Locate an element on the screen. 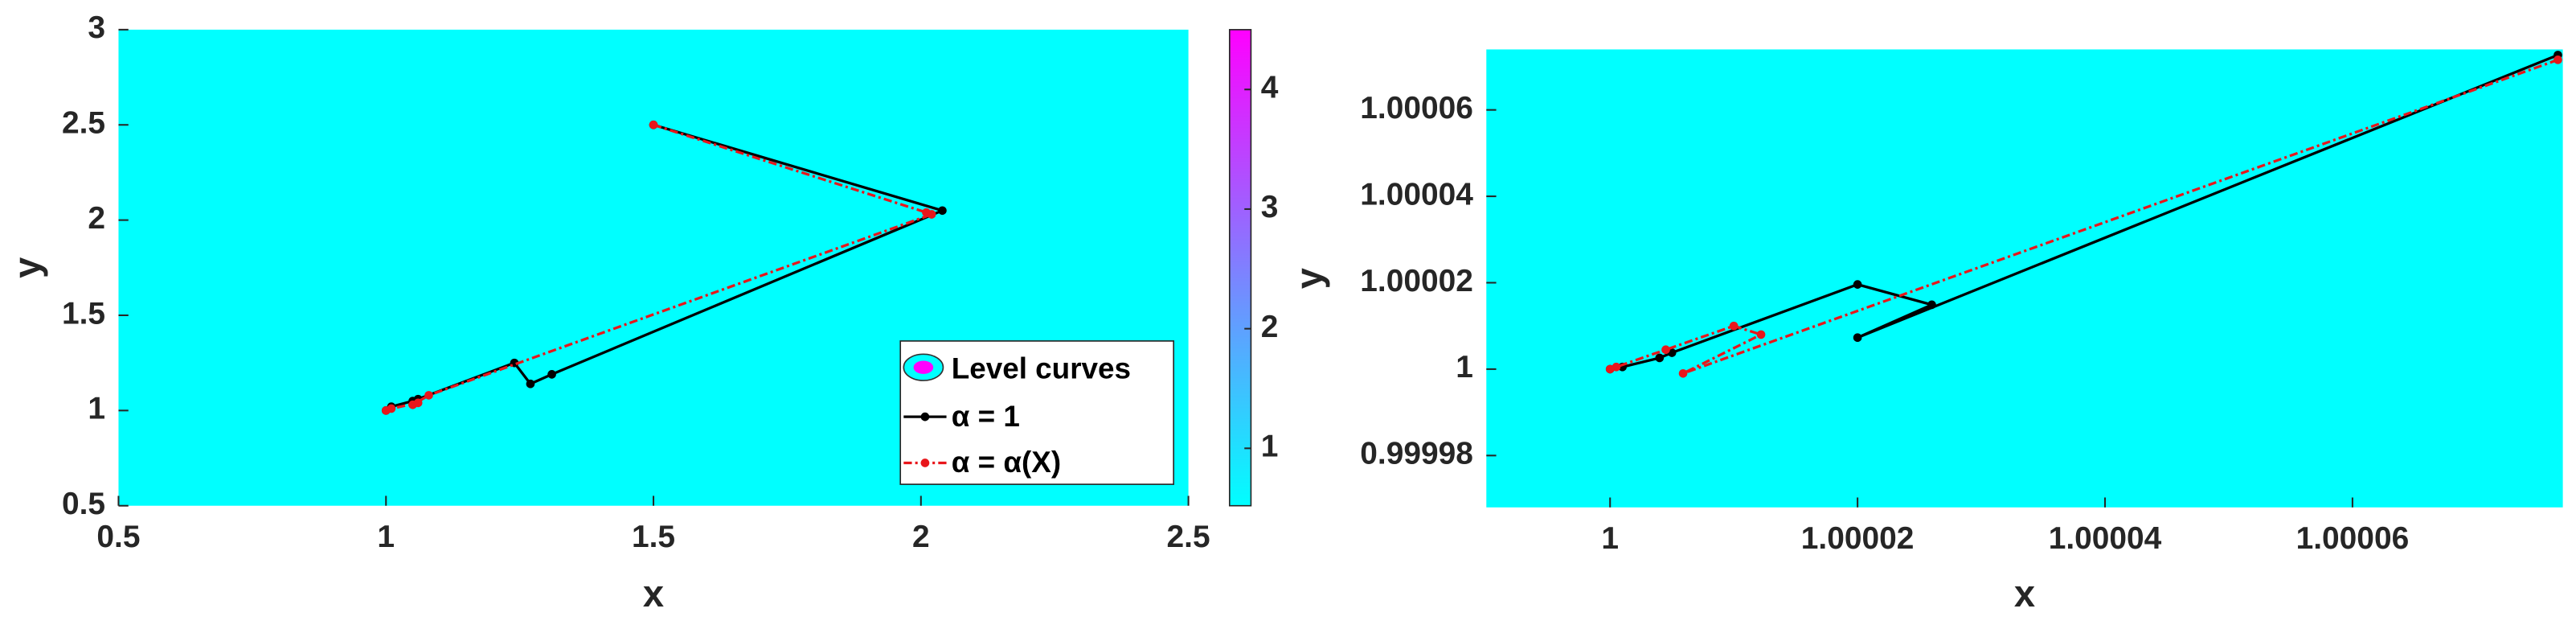 This screenshot has height=625, width=2576. plot-lines is located at coordinates (664, 267).